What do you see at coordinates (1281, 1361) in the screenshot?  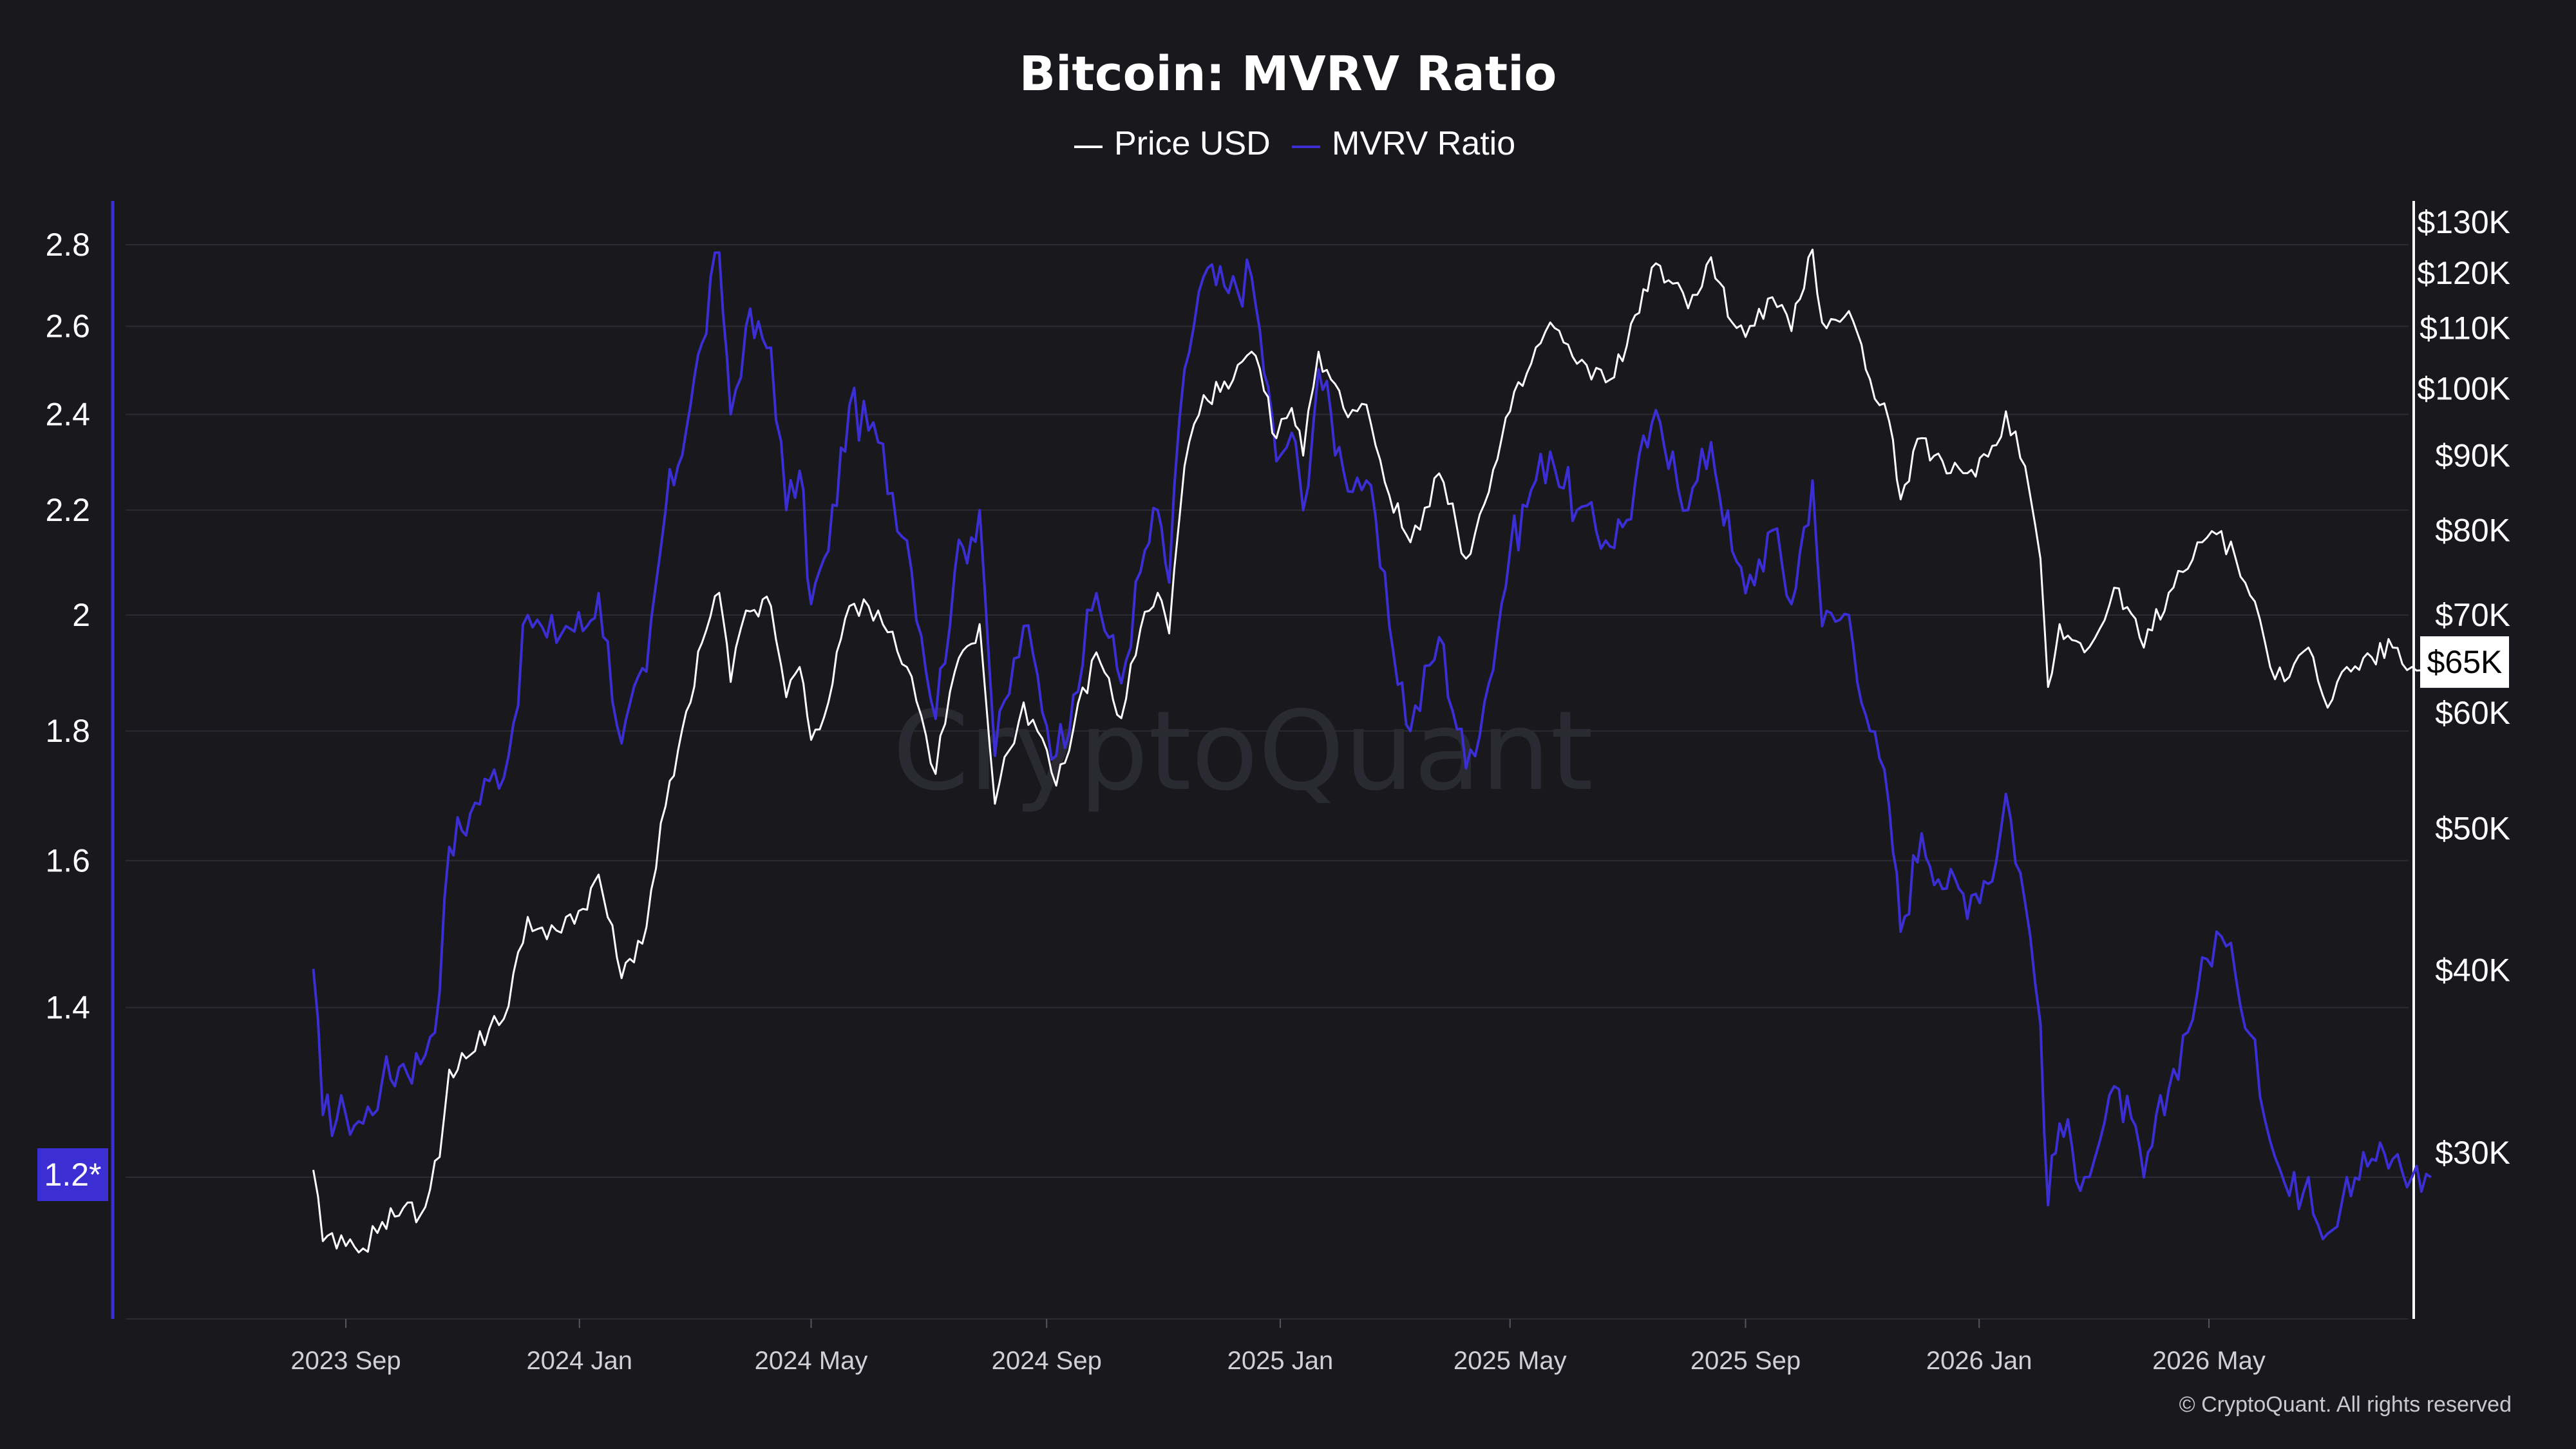 I see `x-tick-label: 2025 Jan` at bounding box center [1281, 1361].